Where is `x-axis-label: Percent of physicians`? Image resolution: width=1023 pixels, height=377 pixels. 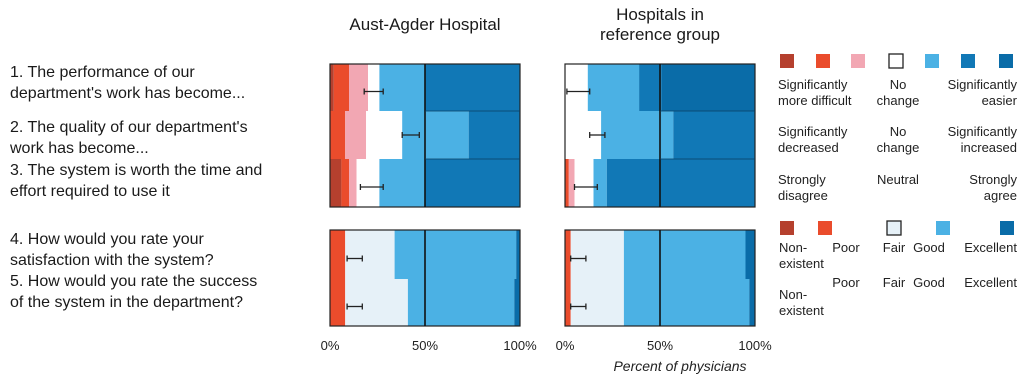 x-axis-label: Percent of physicians is located at coordinates (679, 366).